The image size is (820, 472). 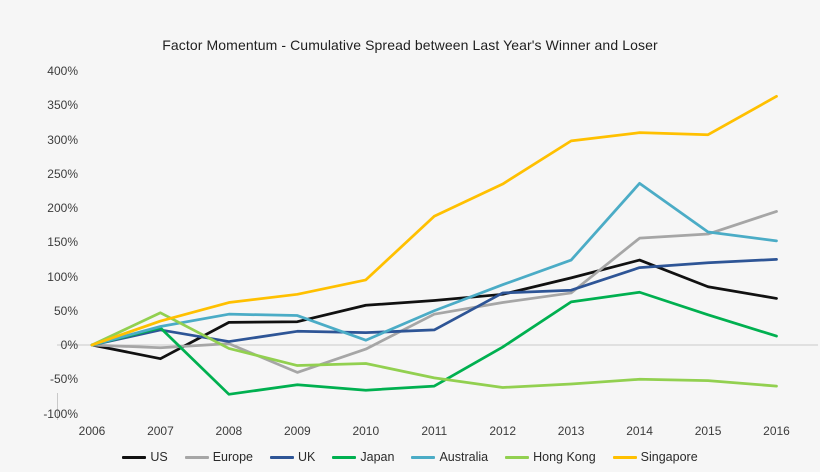 I want to click on legend-item-australia: Australia, so click(x=449, y=457).